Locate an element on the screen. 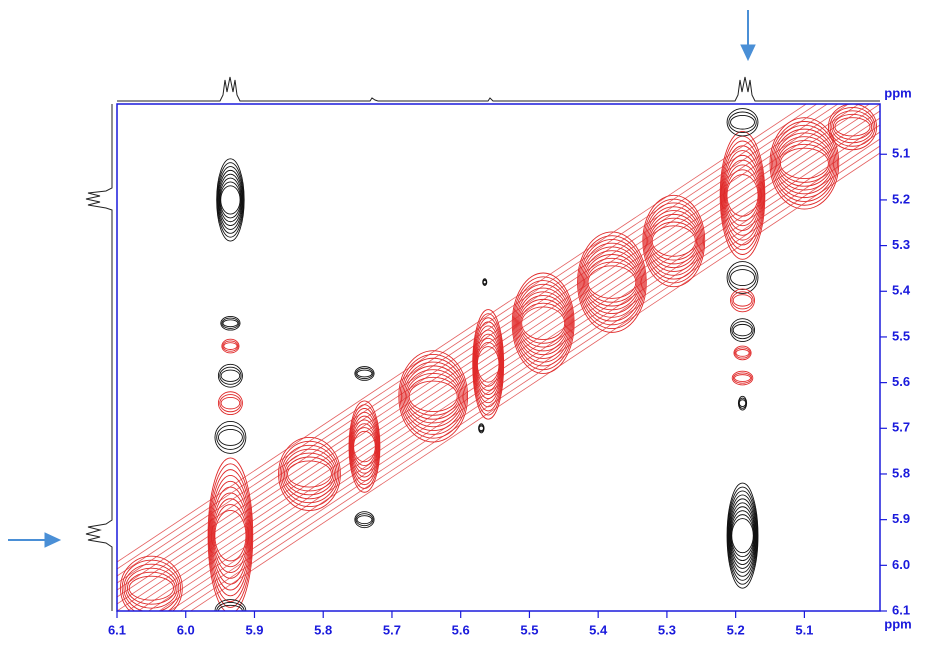  x-tick-label: 5.7 is located at coordinates (392, 629).